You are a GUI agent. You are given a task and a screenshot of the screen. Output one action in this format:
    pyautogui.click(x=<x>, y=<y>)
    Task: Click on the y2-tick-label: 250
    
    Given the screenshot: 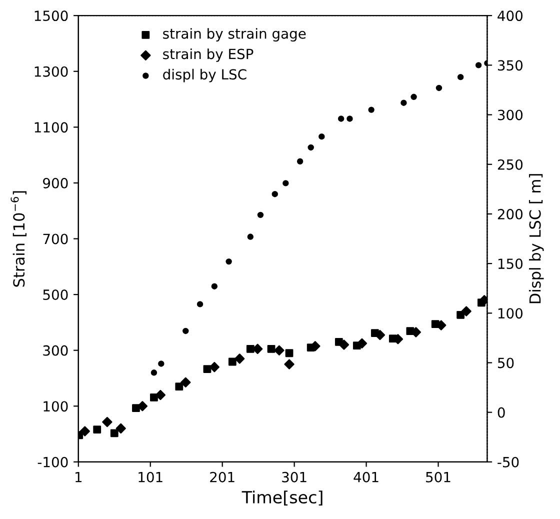 What is the action you would take?
    pyautogui.click(x=510, y=164)
    